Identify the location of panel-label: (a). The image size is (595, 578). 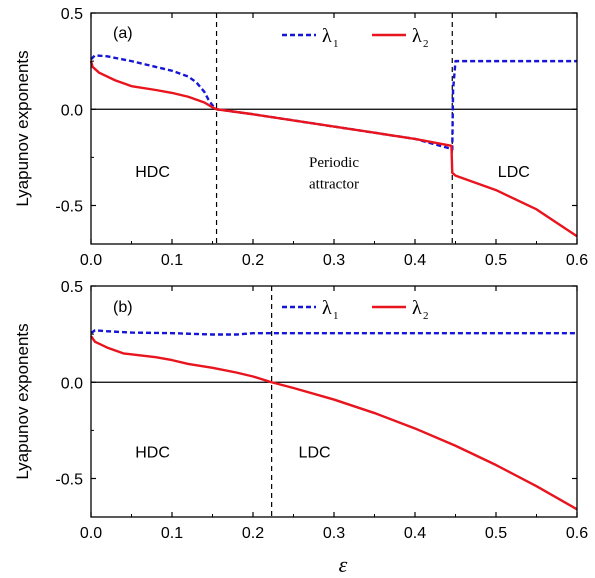
(123, 33).